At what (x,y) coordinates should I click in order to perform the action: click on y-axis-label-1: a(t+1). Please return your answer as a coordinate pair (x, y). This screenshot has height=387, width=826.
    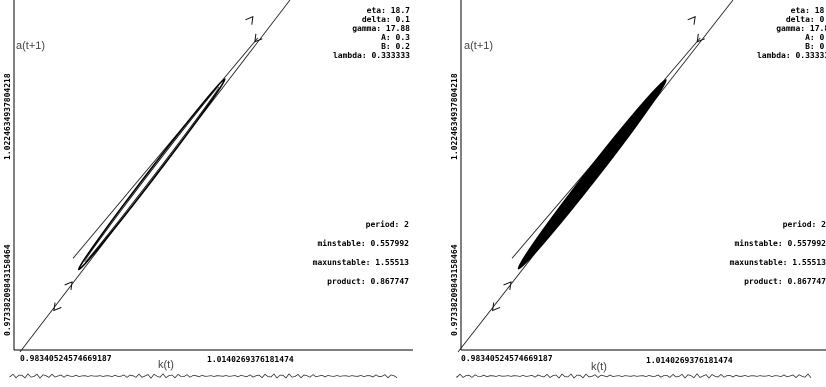
    Looking at the image, I should click on (31, 46).